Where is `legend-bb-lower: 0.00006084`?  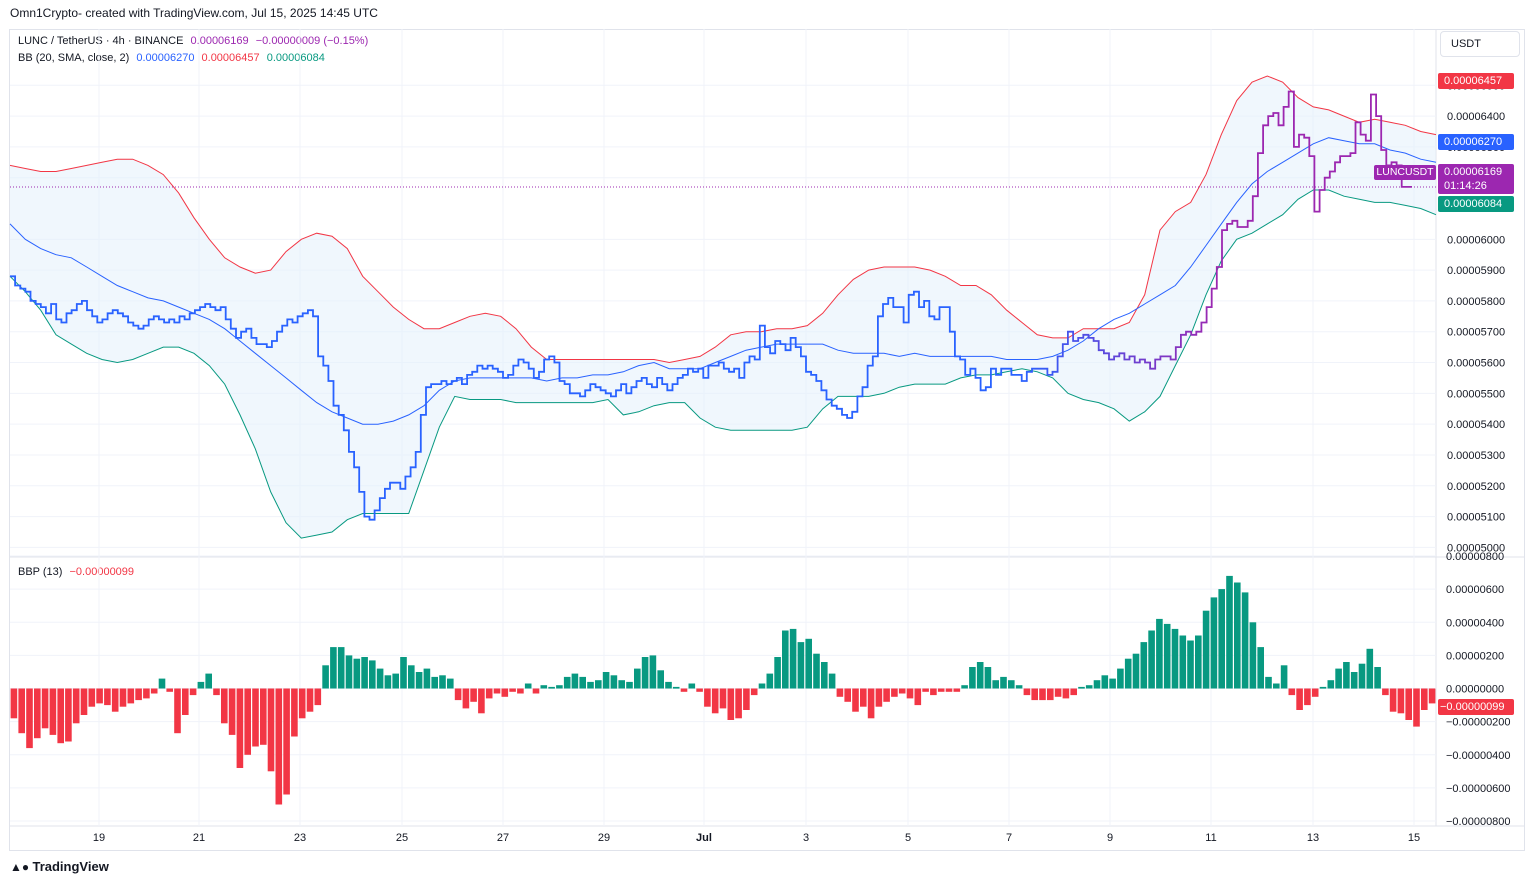
legend-bb-lower: 0.00006084 is located at coordinates (295, 58).